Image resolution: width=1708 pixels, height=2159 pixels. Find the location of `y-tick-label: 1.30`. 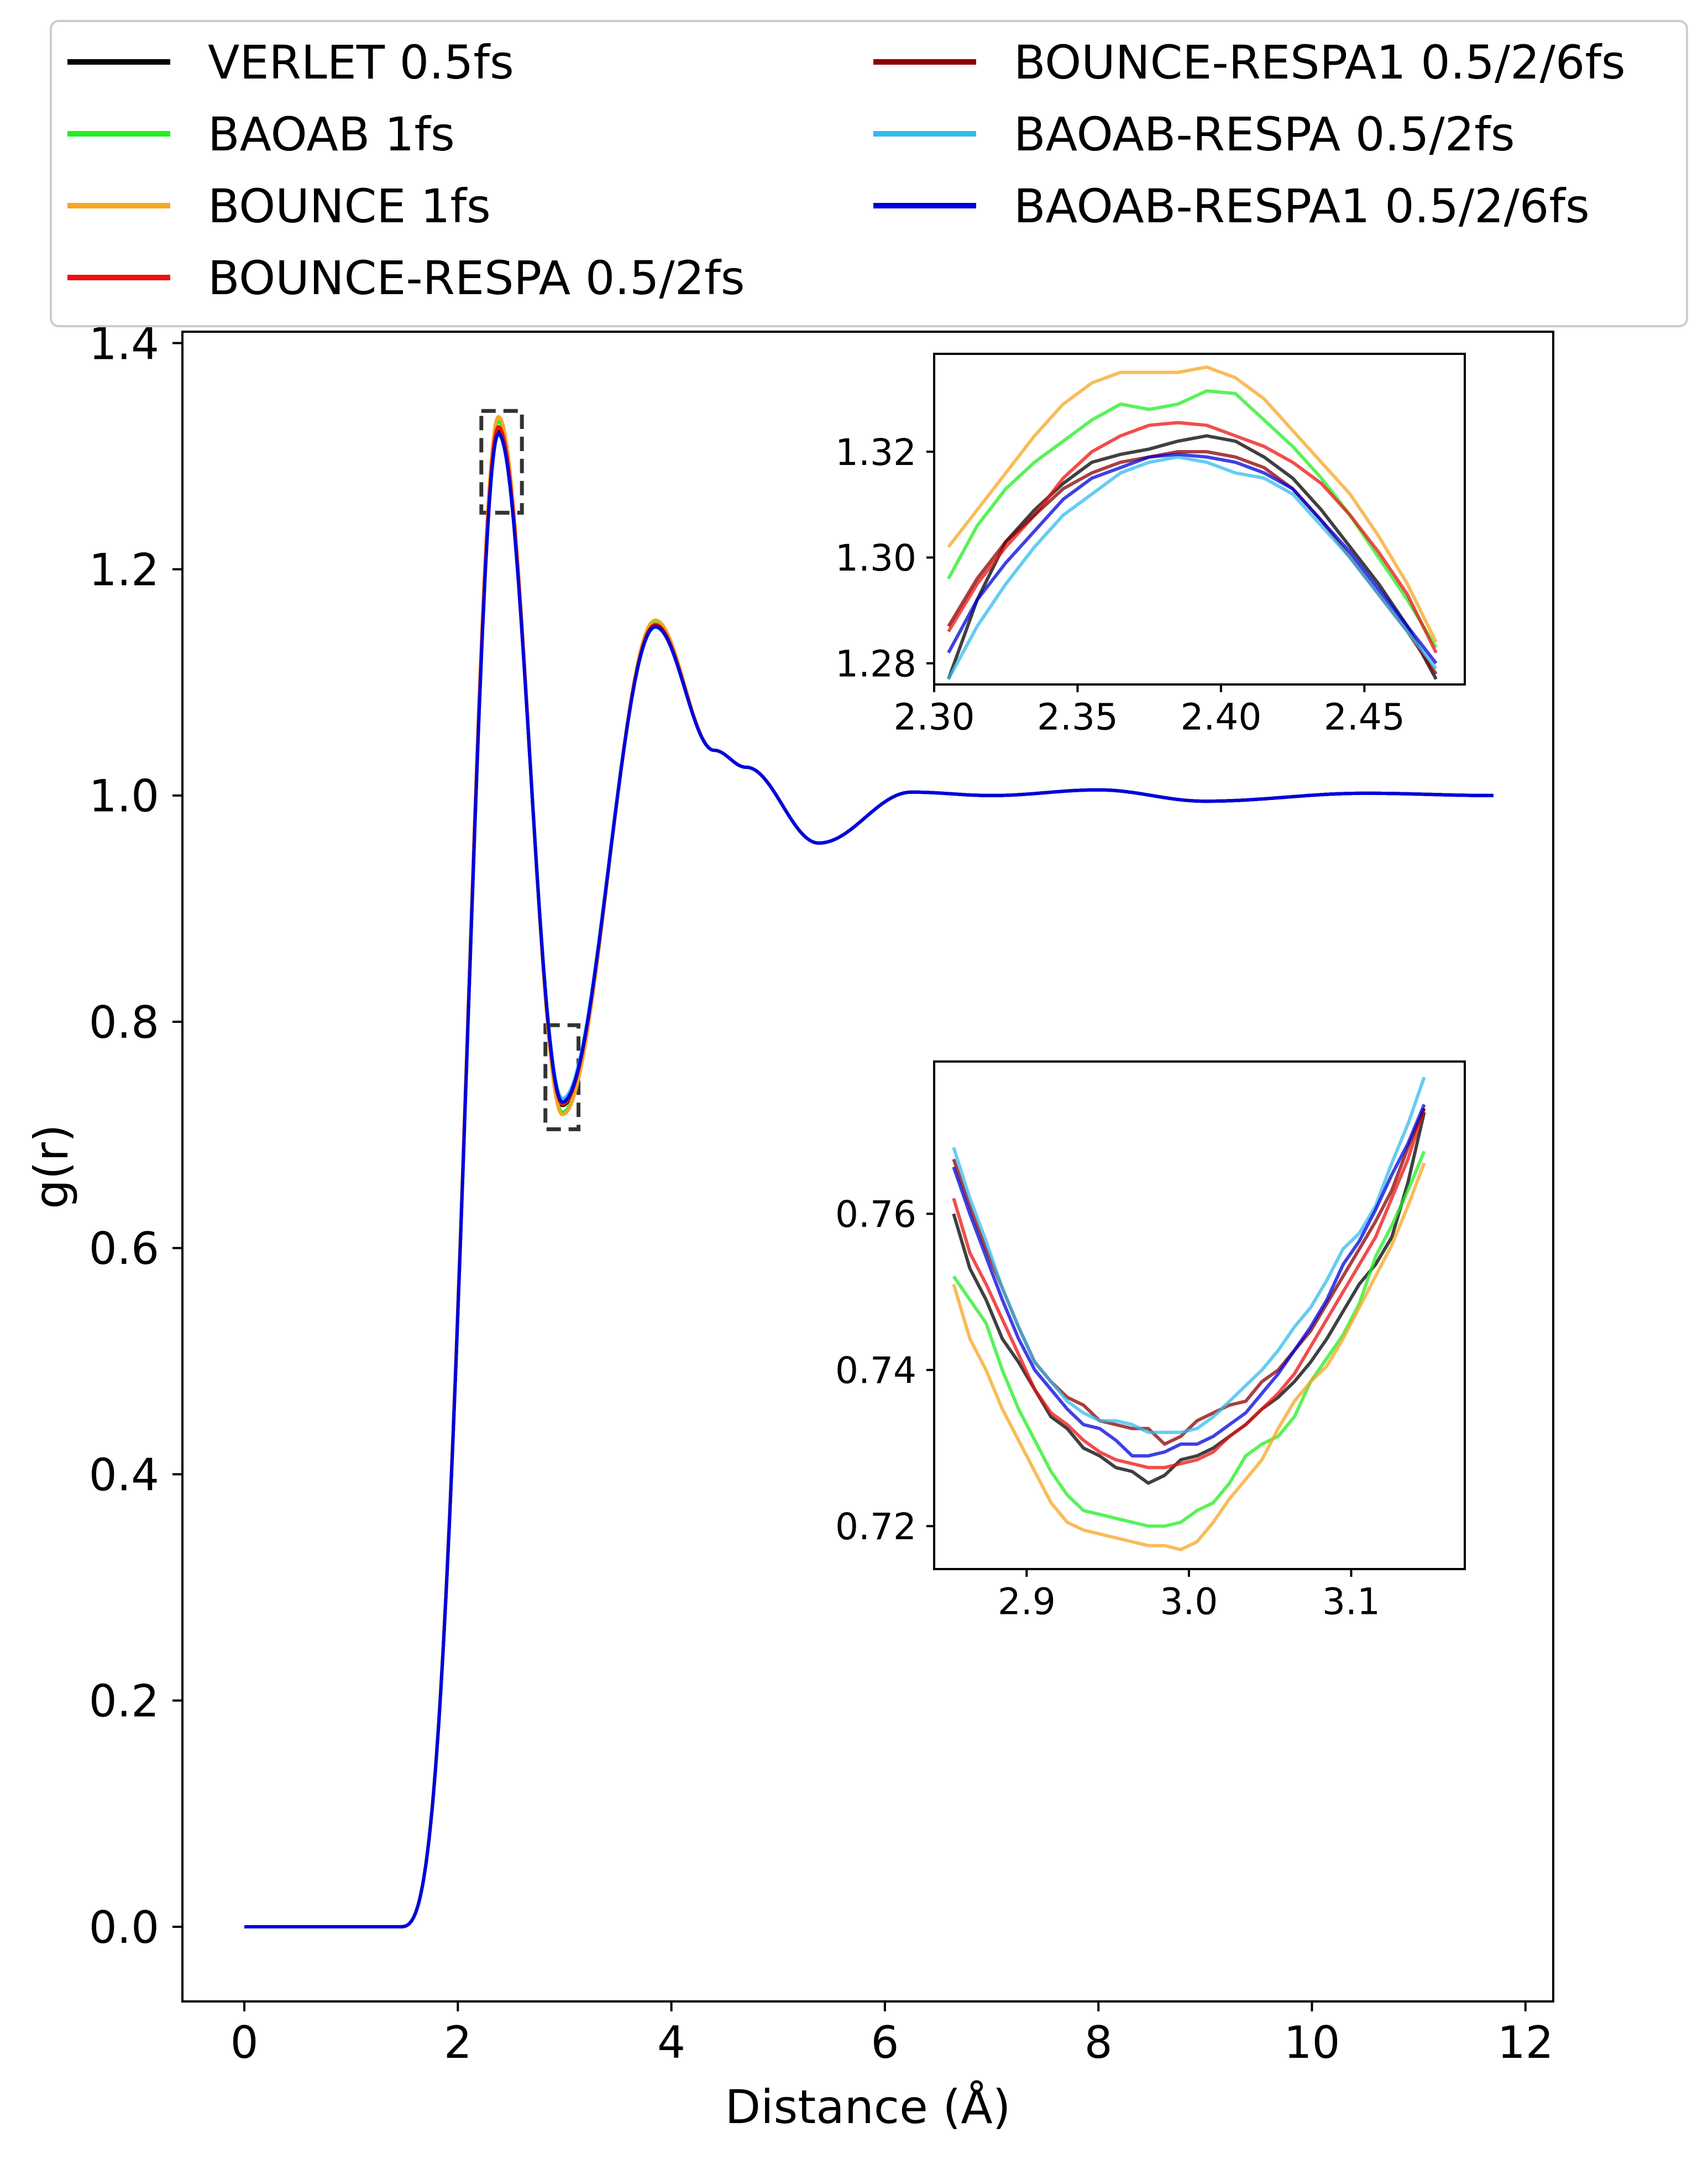

y-tick-label: 1.30 is located at coordinates (875, 558).